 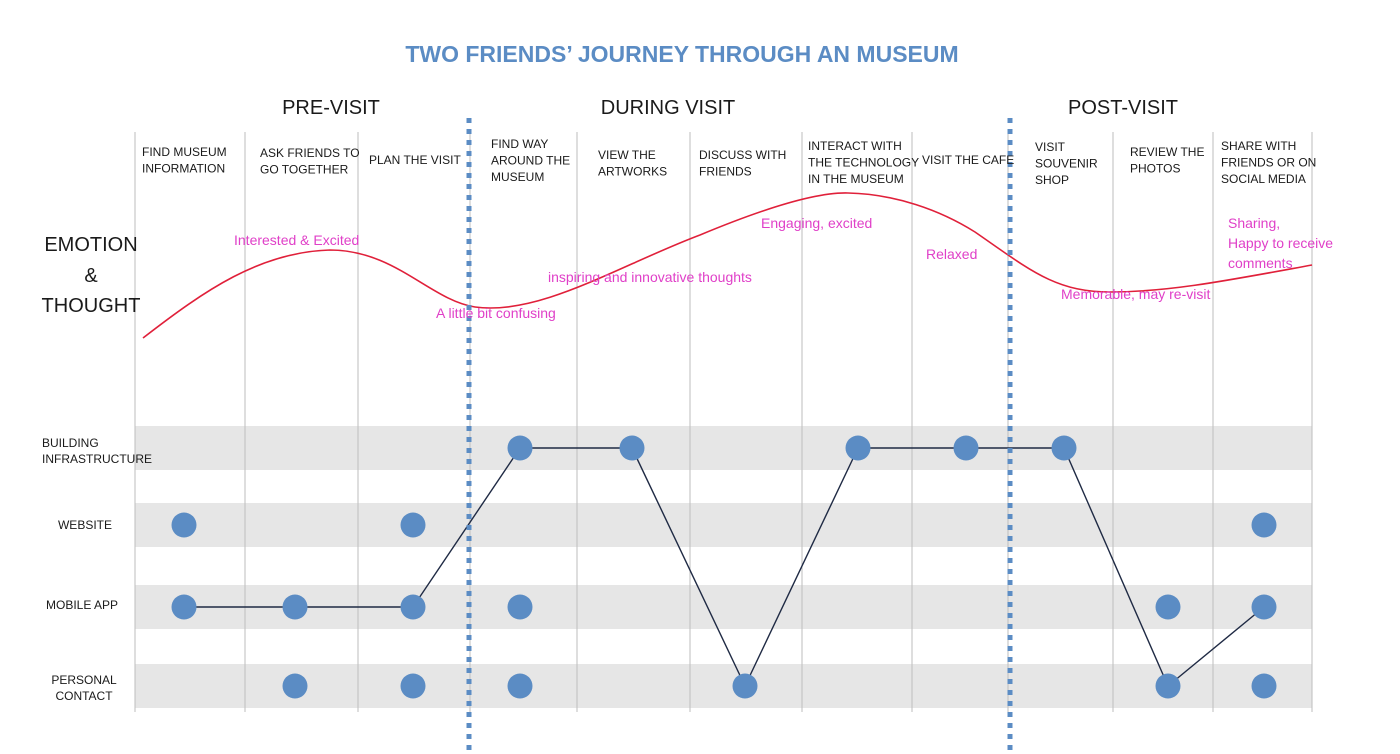 I want to click on stage-label: FIND WAY AROUND THE MUSEUM, so click(x=530, y=160).